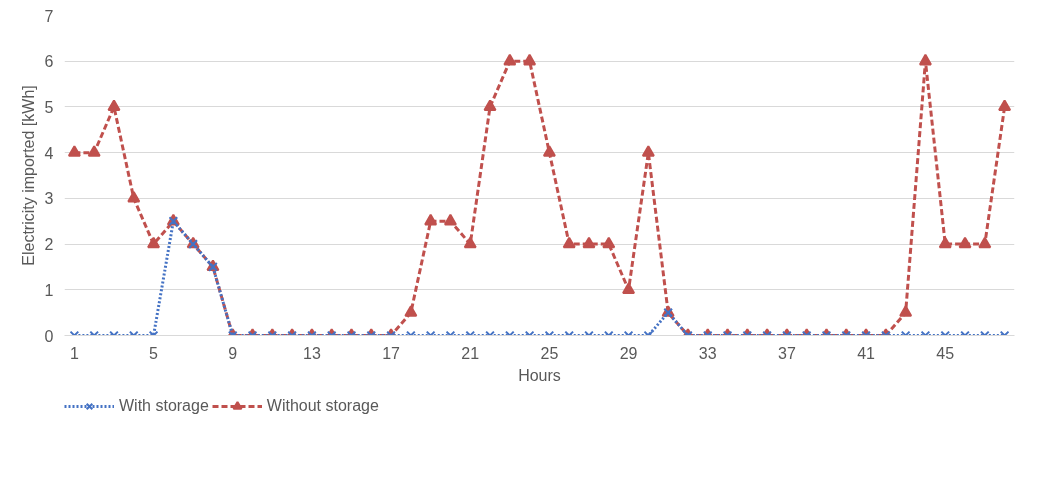 This screenshot has height=500, width=1044. Describe the element at coordinates (164, 406) in the screenshot. I see `legend-label: With storage` at that location.